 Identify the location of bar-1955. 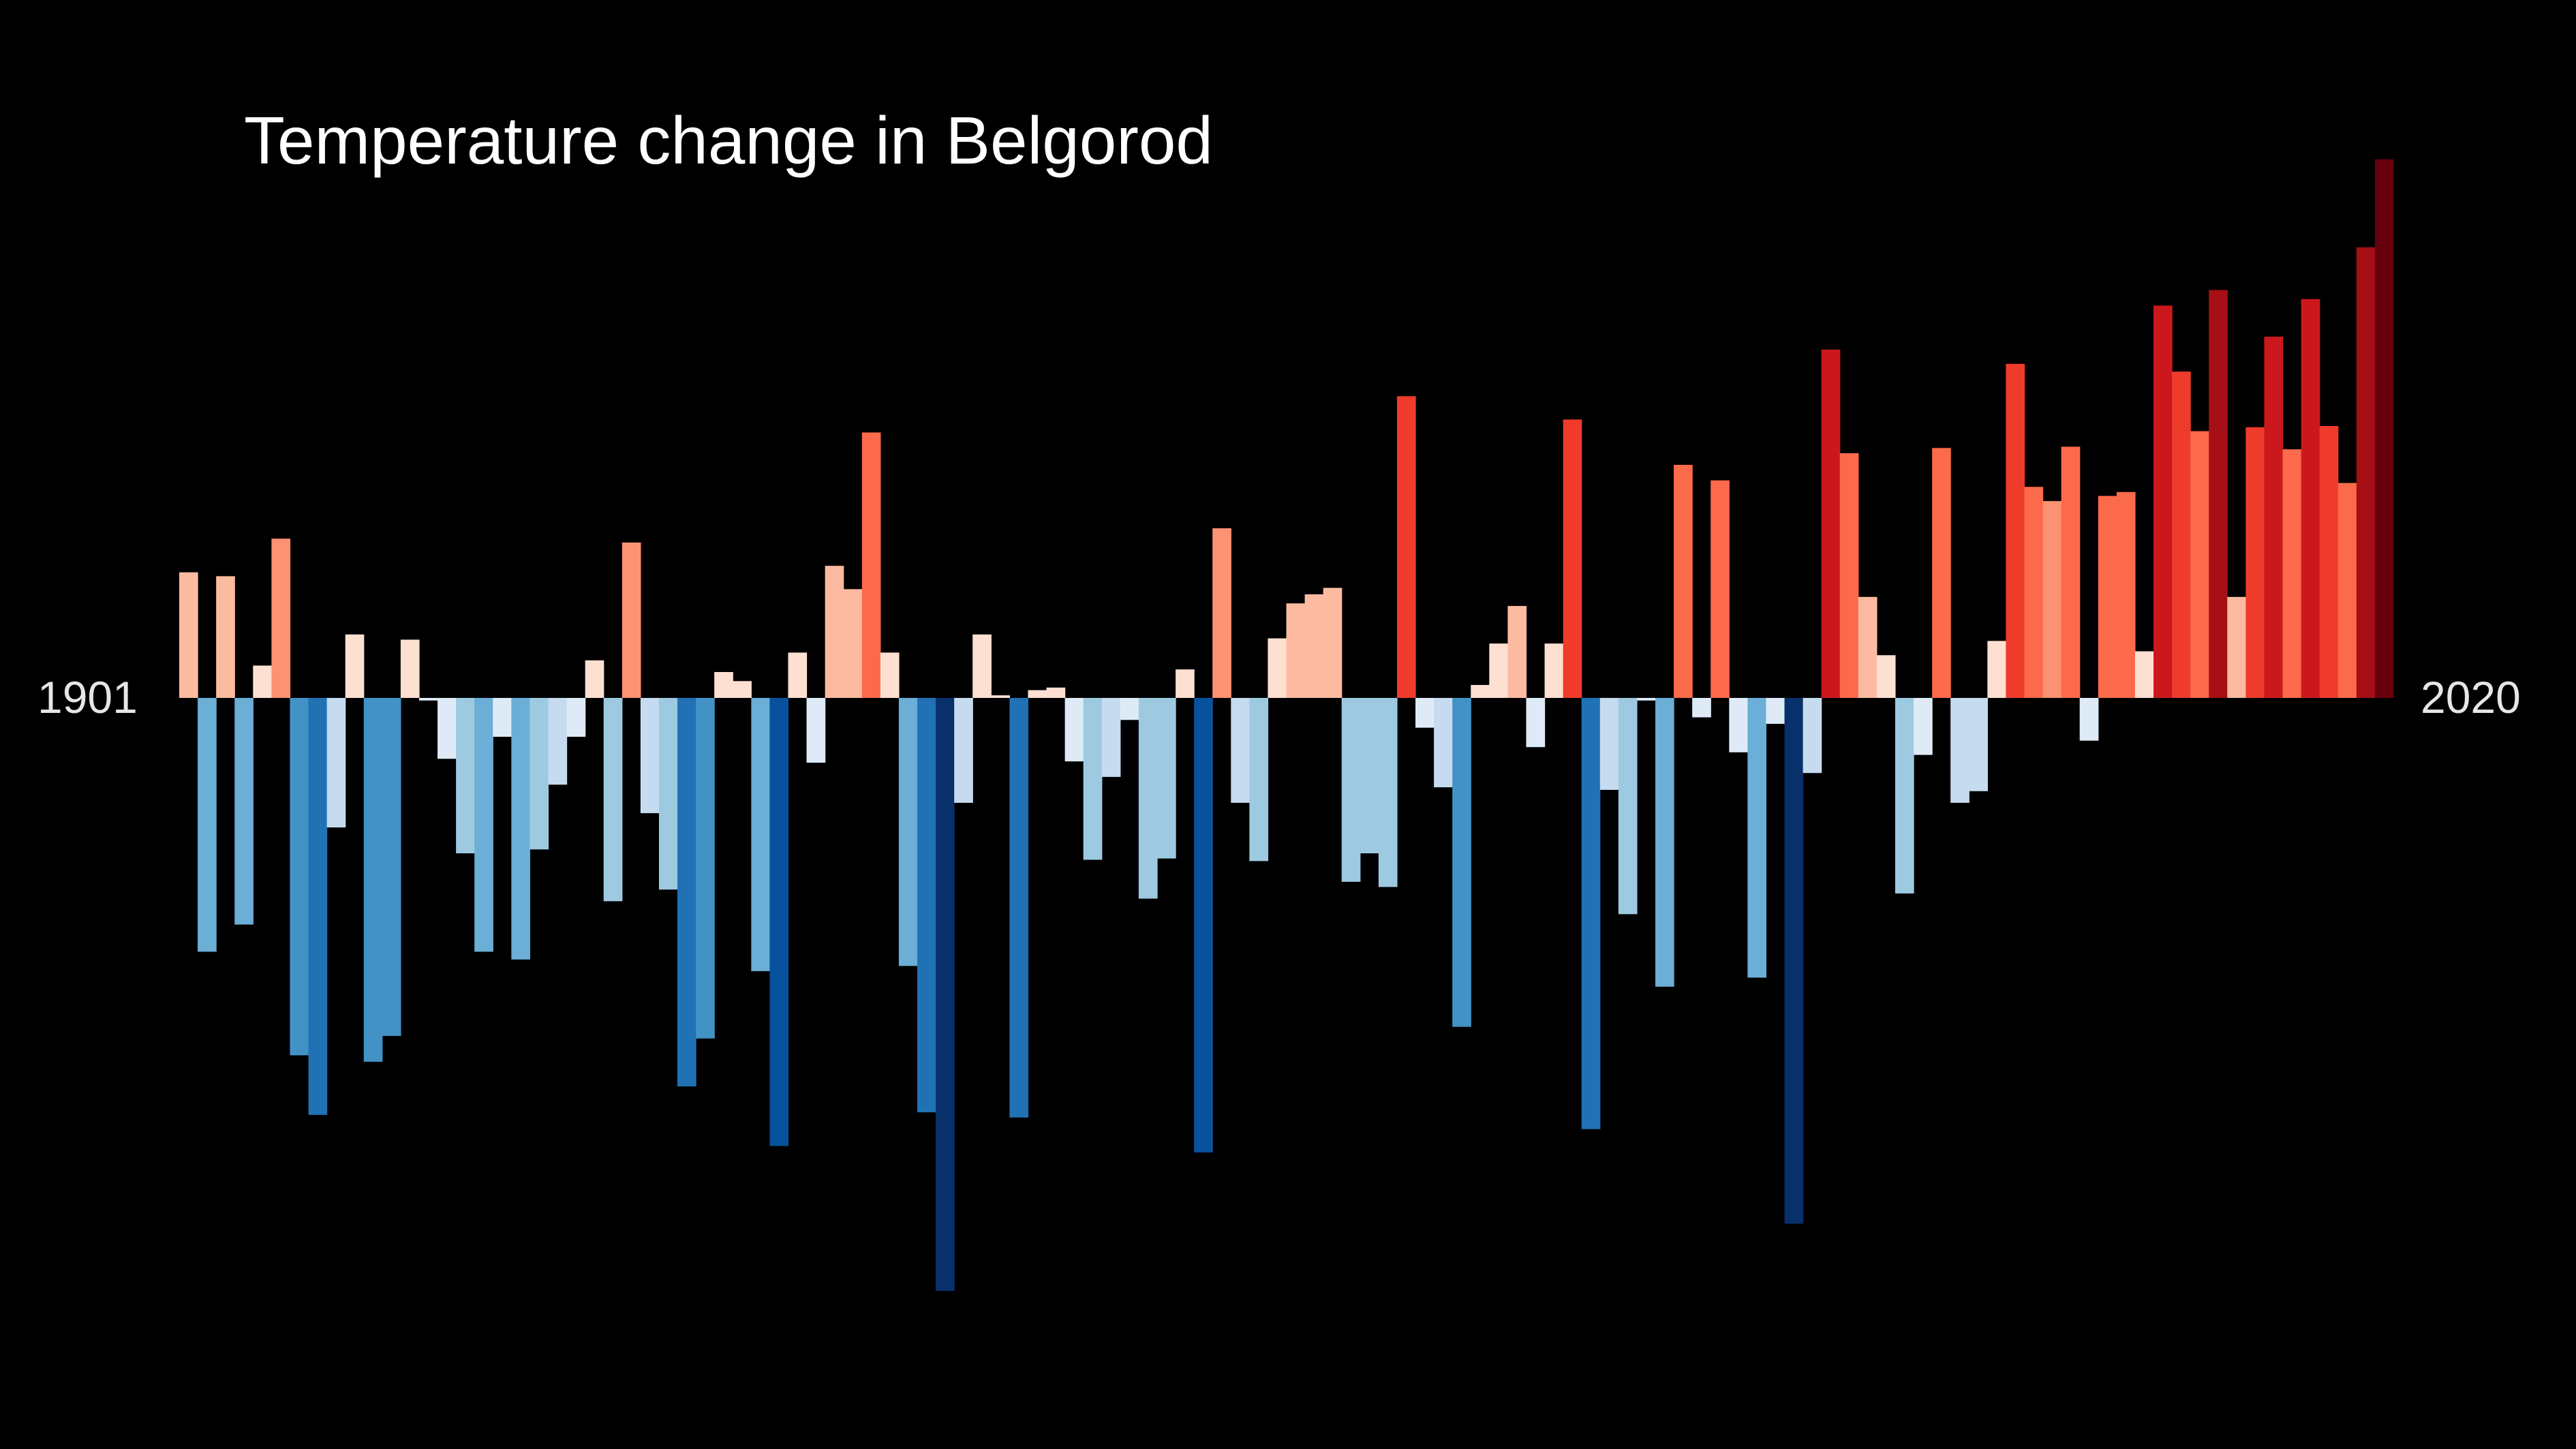
(1185, 684).